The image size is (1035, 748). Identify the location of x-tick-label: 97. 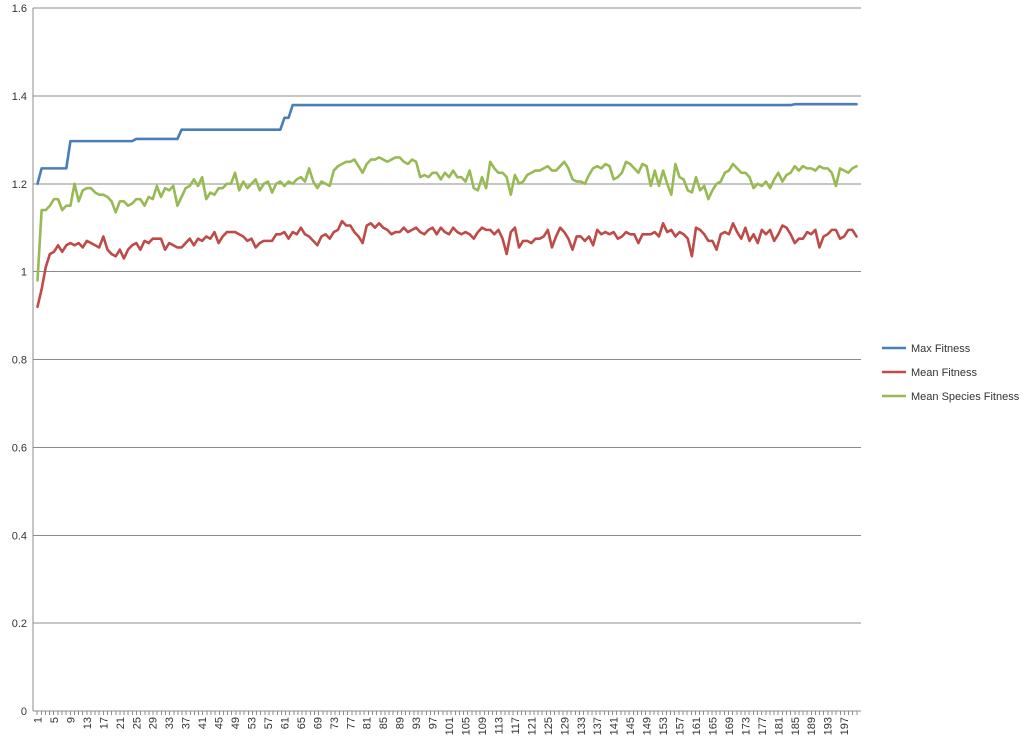
(434, 723).